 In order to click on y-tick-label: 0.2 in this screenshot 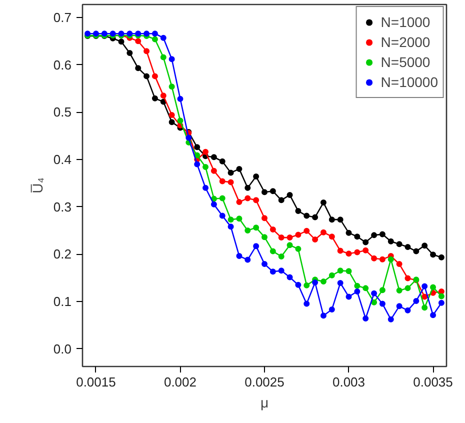, I will do `click(62, 254)`.